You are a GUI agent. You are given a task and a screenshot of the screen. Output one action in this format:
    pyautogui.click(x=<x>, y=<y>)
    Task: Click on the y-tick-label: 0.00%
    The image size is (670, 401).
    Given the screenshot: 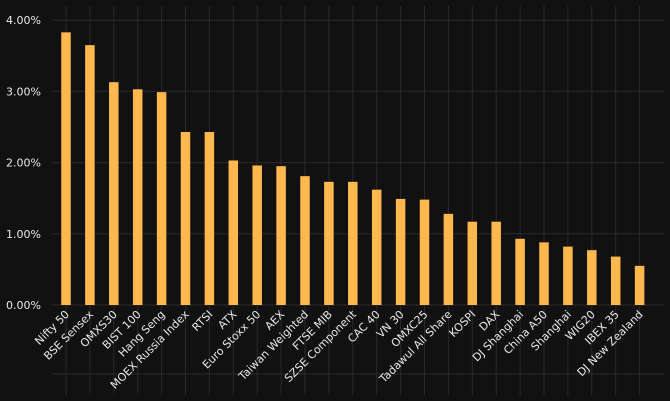 What is the action you would take?
    pyautogui.click(x=23, y=305)
    